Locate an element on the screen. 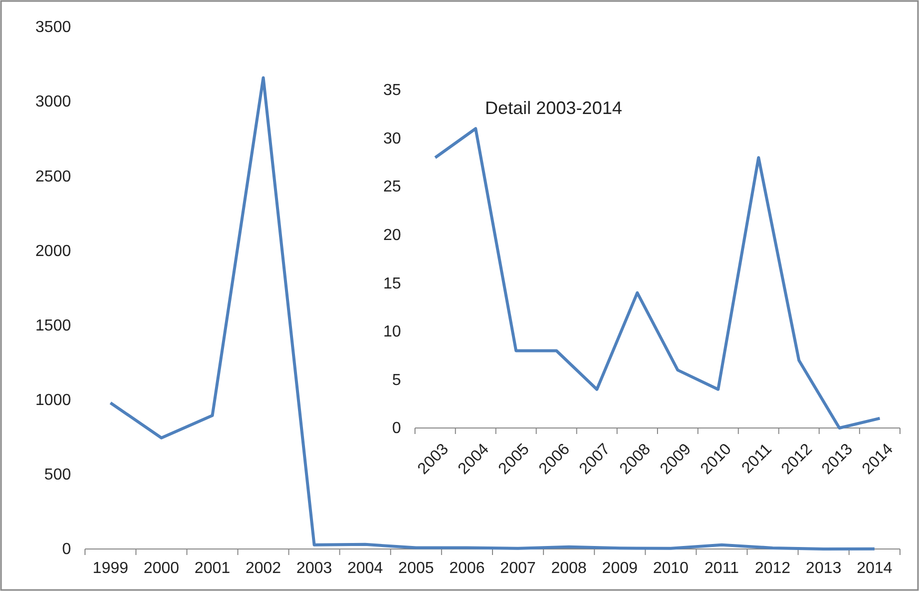 Image resolution: width=920 pixels, height=592 pixels. x-tick-label: 2002 is located at coordinates (263, 568).